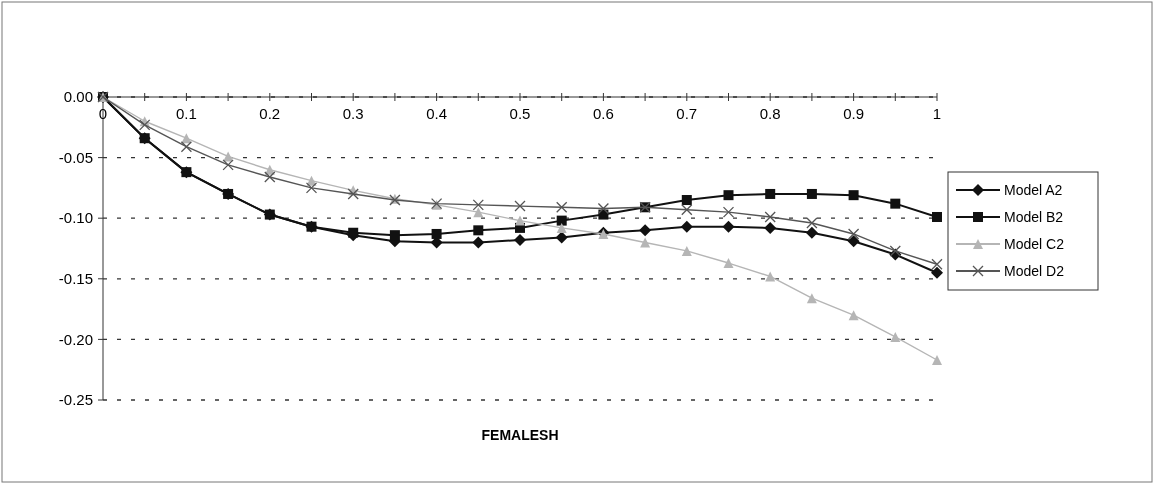 Image resolution: width=1162 pixels, height=492 pixels. What do you see at coordinates (603, 113) in the screenshot?
I see `x-tick-label: 0.6` at bounding box center [603, 113].